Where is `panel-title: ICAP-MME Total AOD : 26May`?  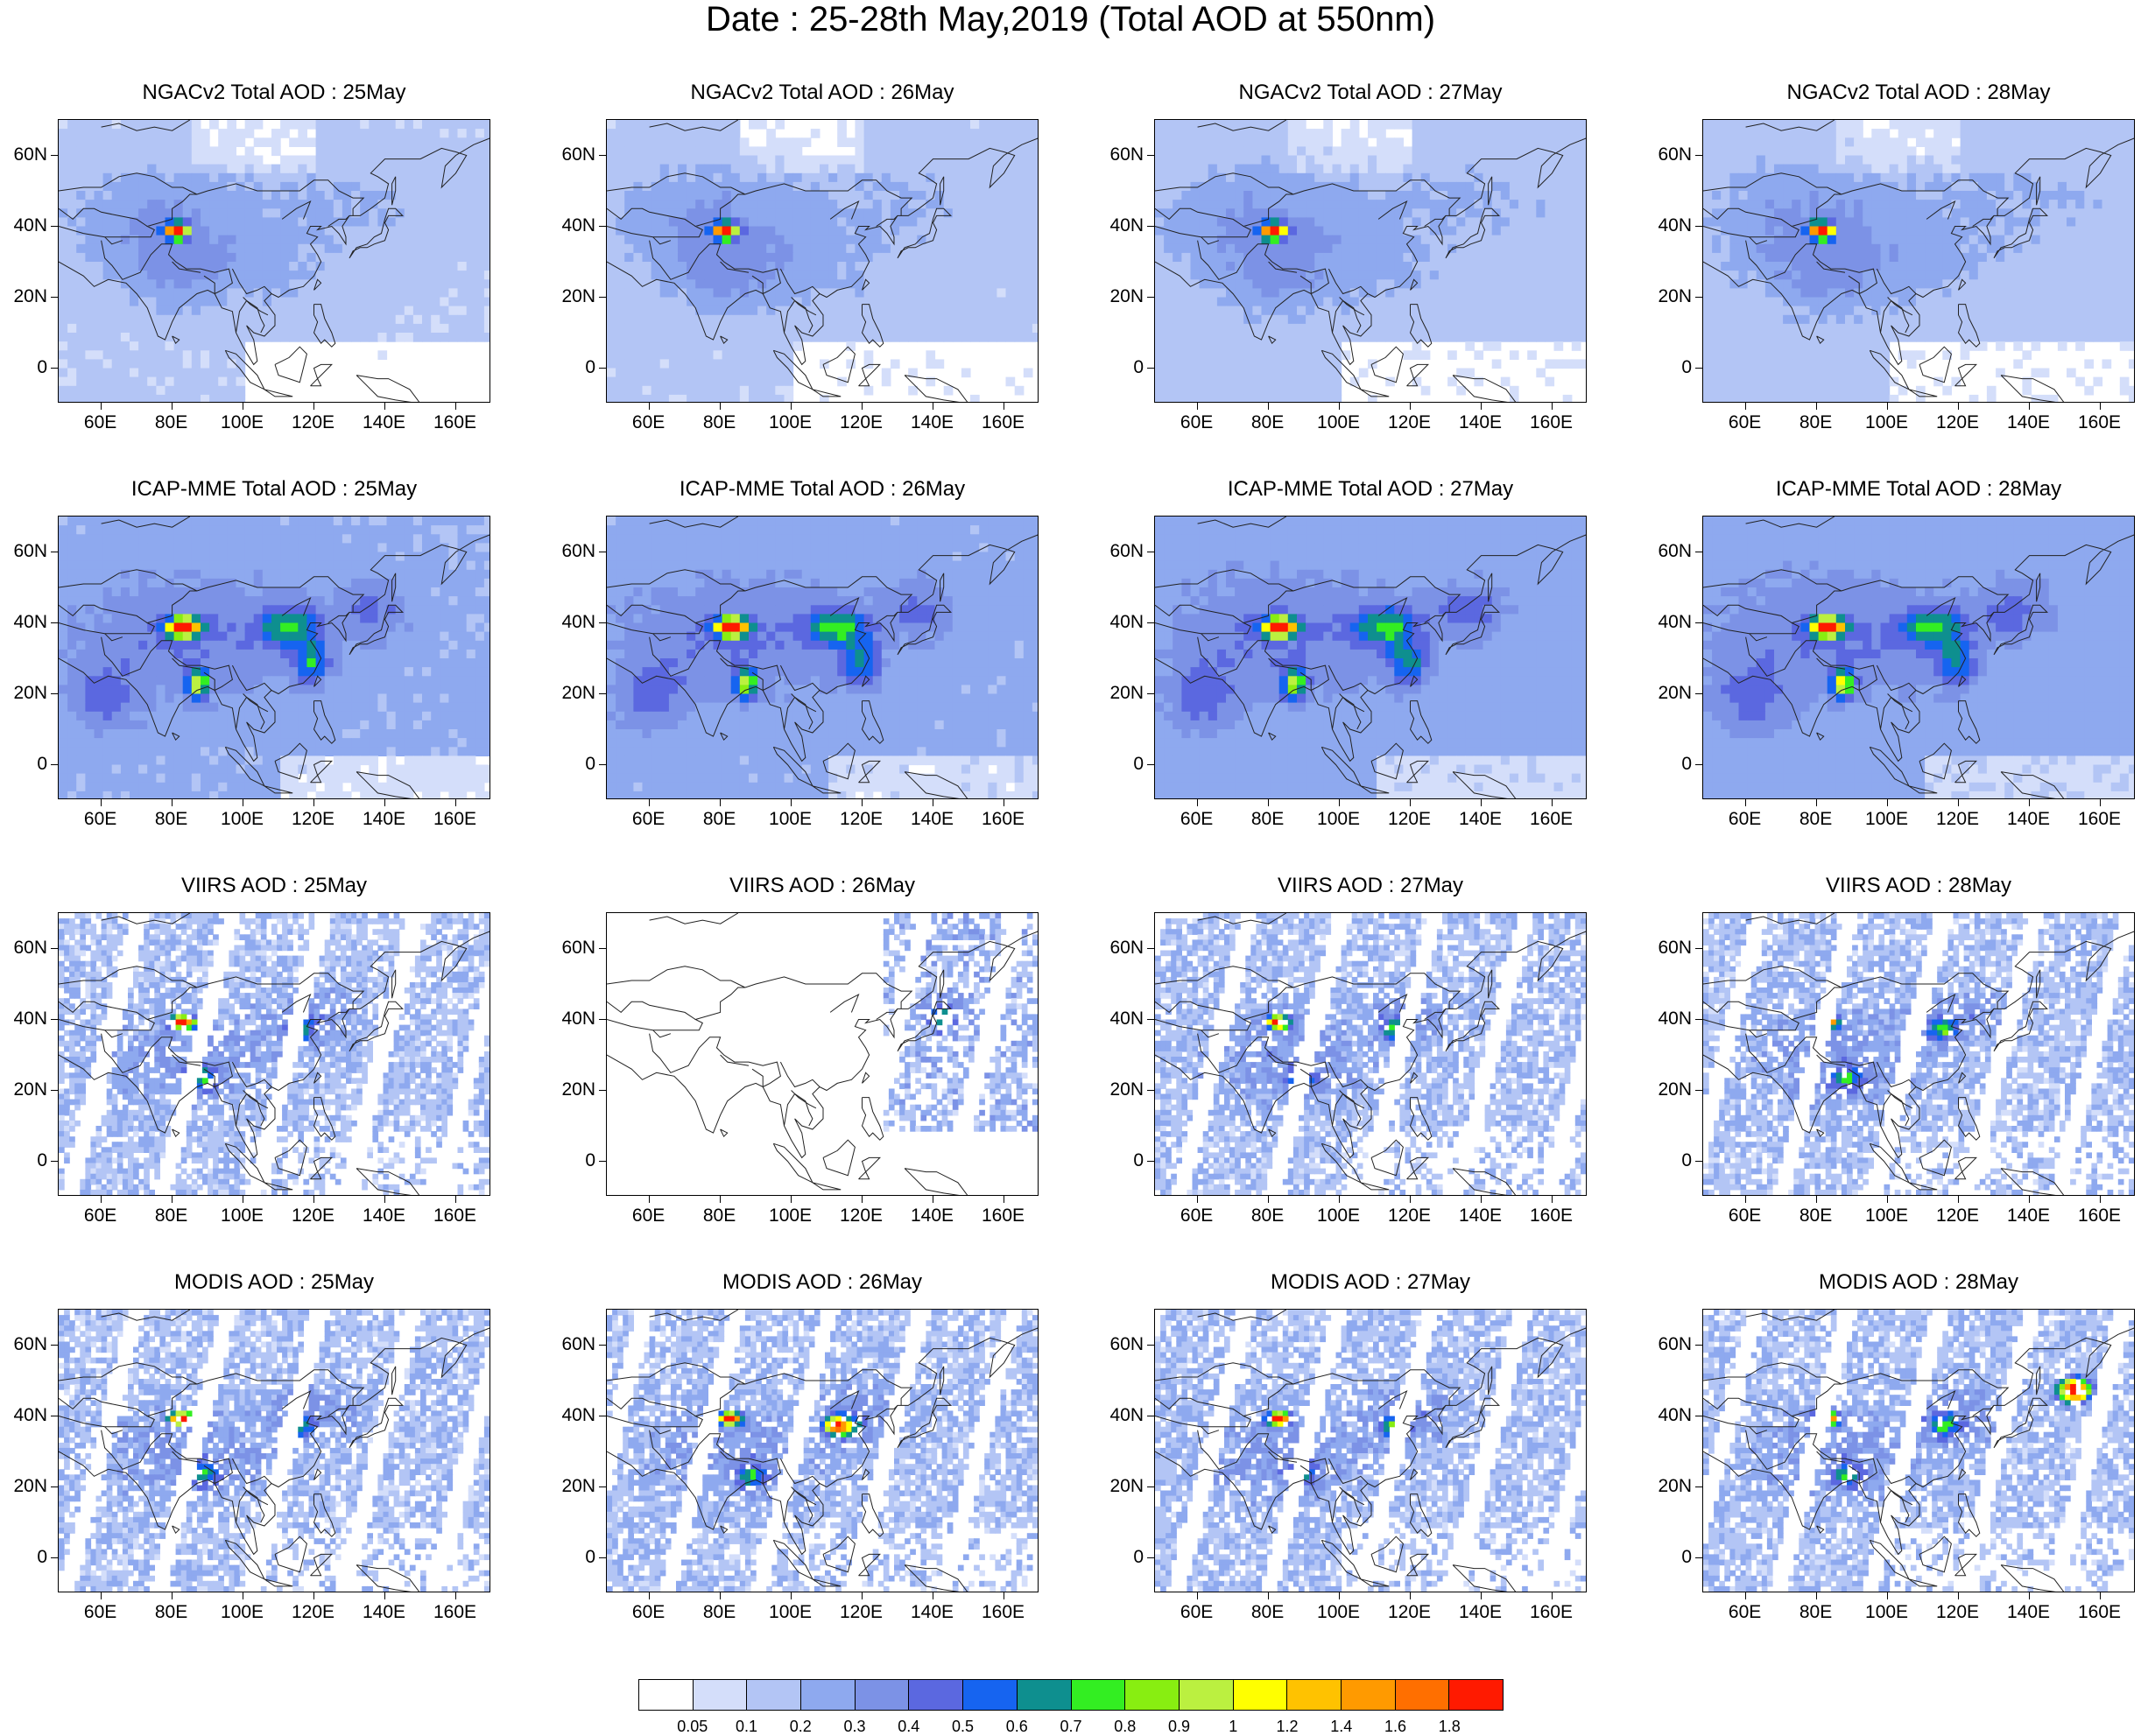
panel-title: ICAP-MME Total AOD : 26May is located at coordinates (822, 489).